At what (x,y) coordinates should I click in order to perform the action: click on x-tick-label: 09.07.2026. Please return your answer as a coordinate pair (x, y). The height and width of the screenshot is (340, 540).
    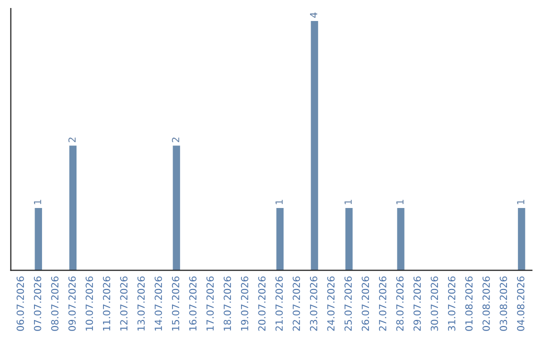
    Looking at the image, I should click on (72, 303).